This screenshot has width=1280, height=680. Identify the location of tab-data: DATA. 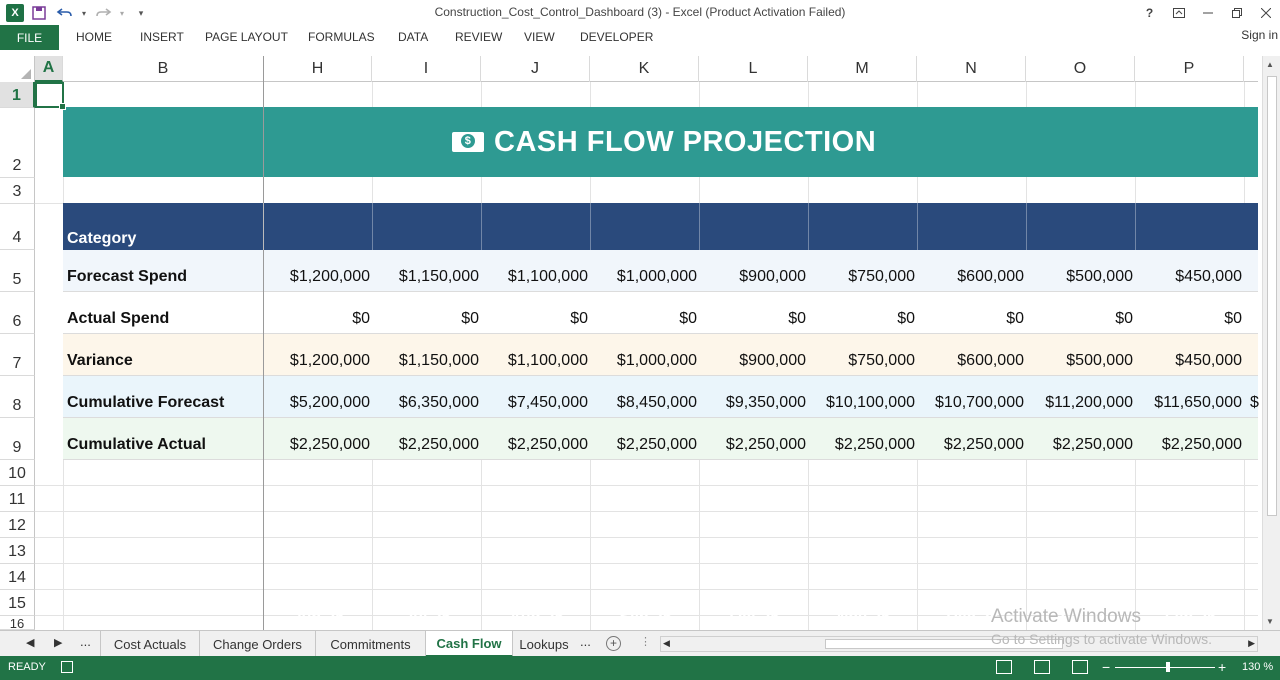
(413, 37).